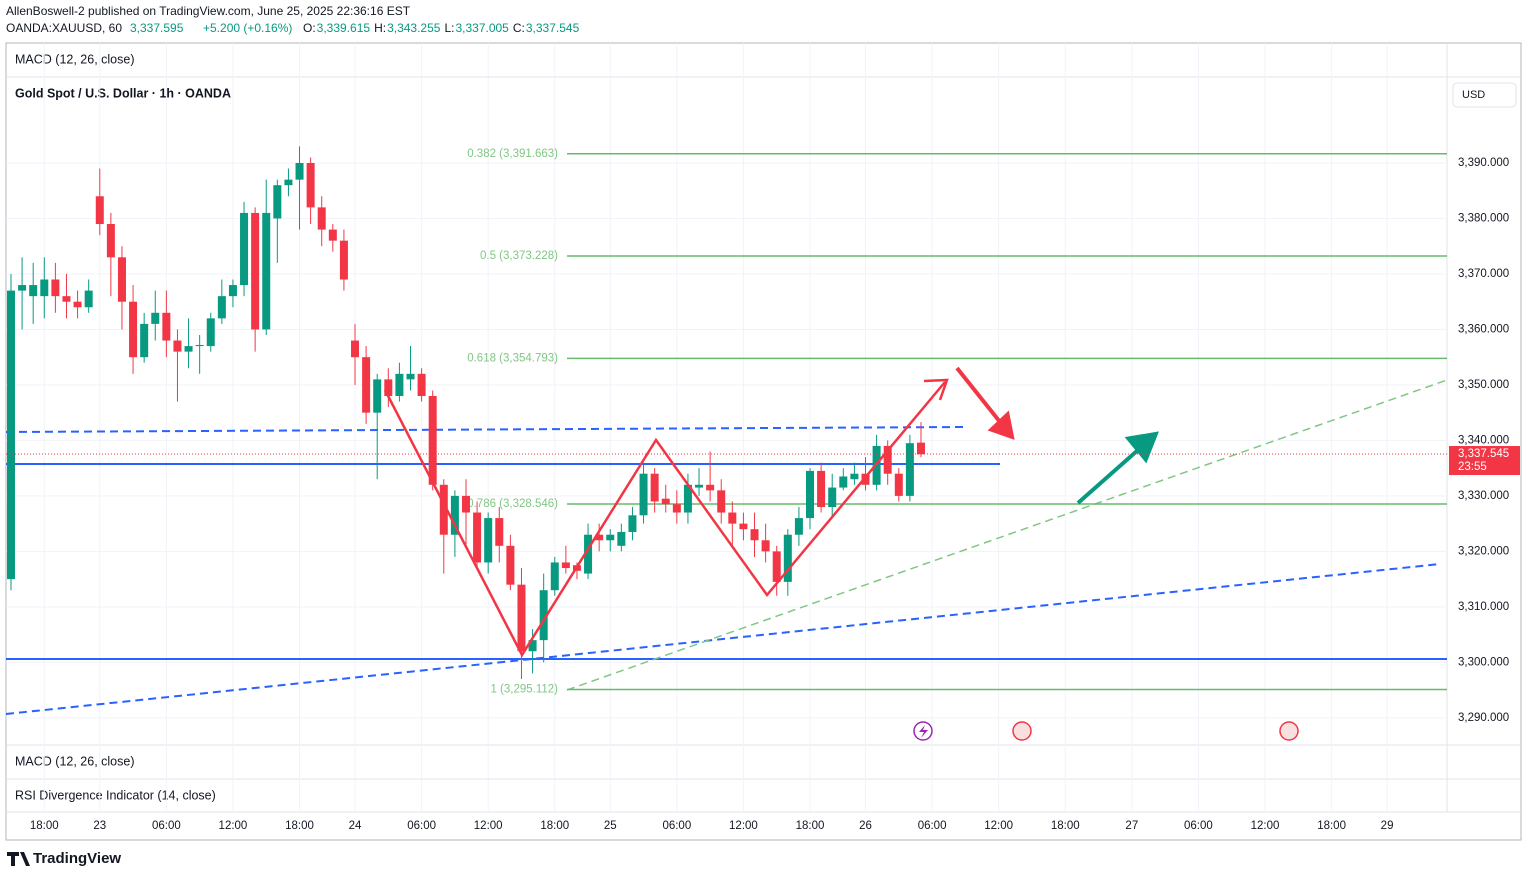 The height and width of the screenshot is (877, 1528). I want to click on chart-title: Gold Spot / U.S. Dollar · 1h · OANDA, so click(123, 93).